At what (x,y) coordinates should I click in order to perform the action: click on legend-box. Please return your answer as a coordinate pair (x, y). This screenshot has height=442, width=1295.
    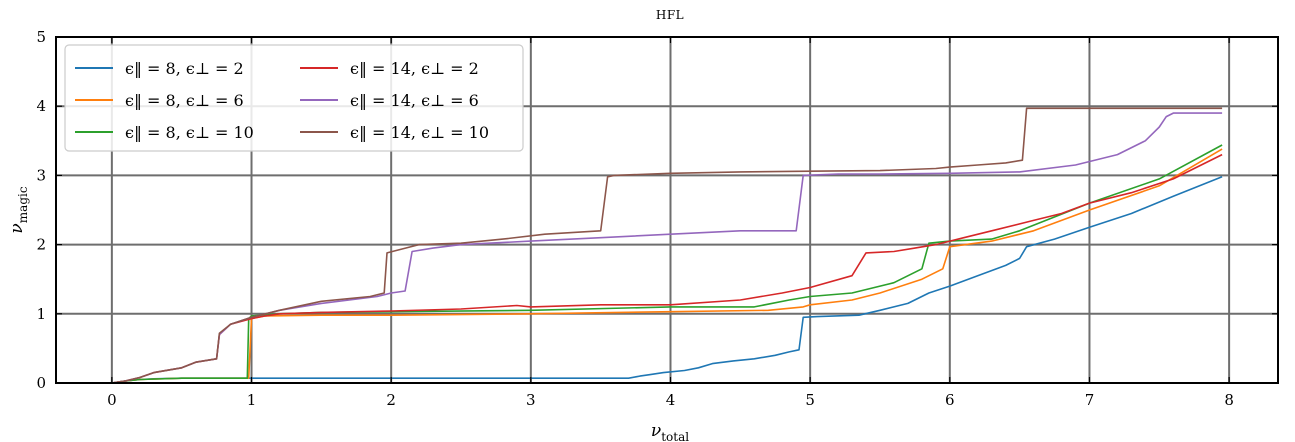
    Looking at the image, I should click on (294, 98).